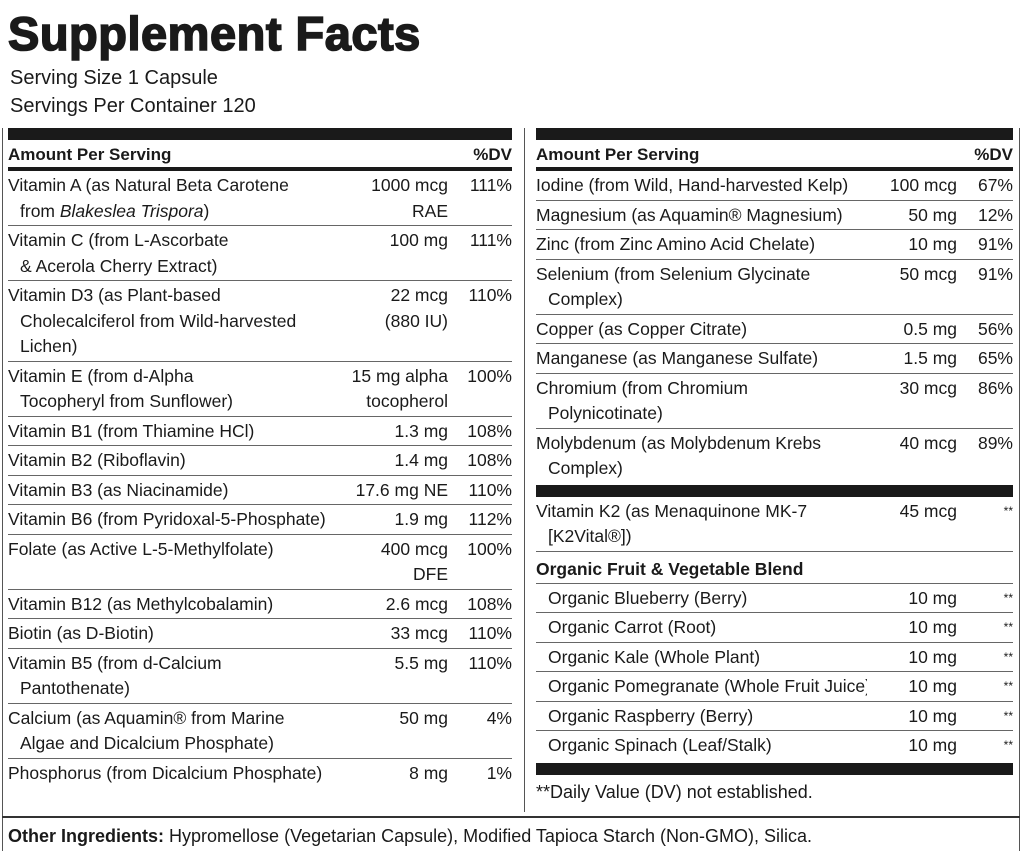 This screenshot has height=851, width=1024. I want to click on name-line: Complex), so click(585, 299).